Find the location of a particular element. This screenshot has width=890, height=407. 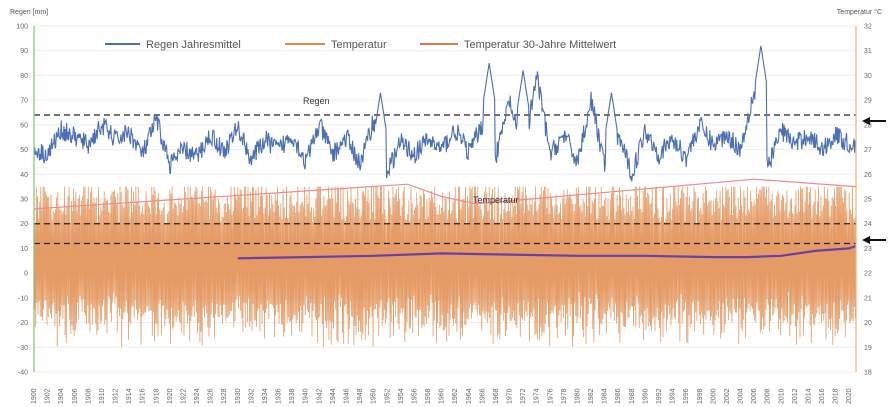

left-tick-label: -20 is located at coordinates (23, 323).